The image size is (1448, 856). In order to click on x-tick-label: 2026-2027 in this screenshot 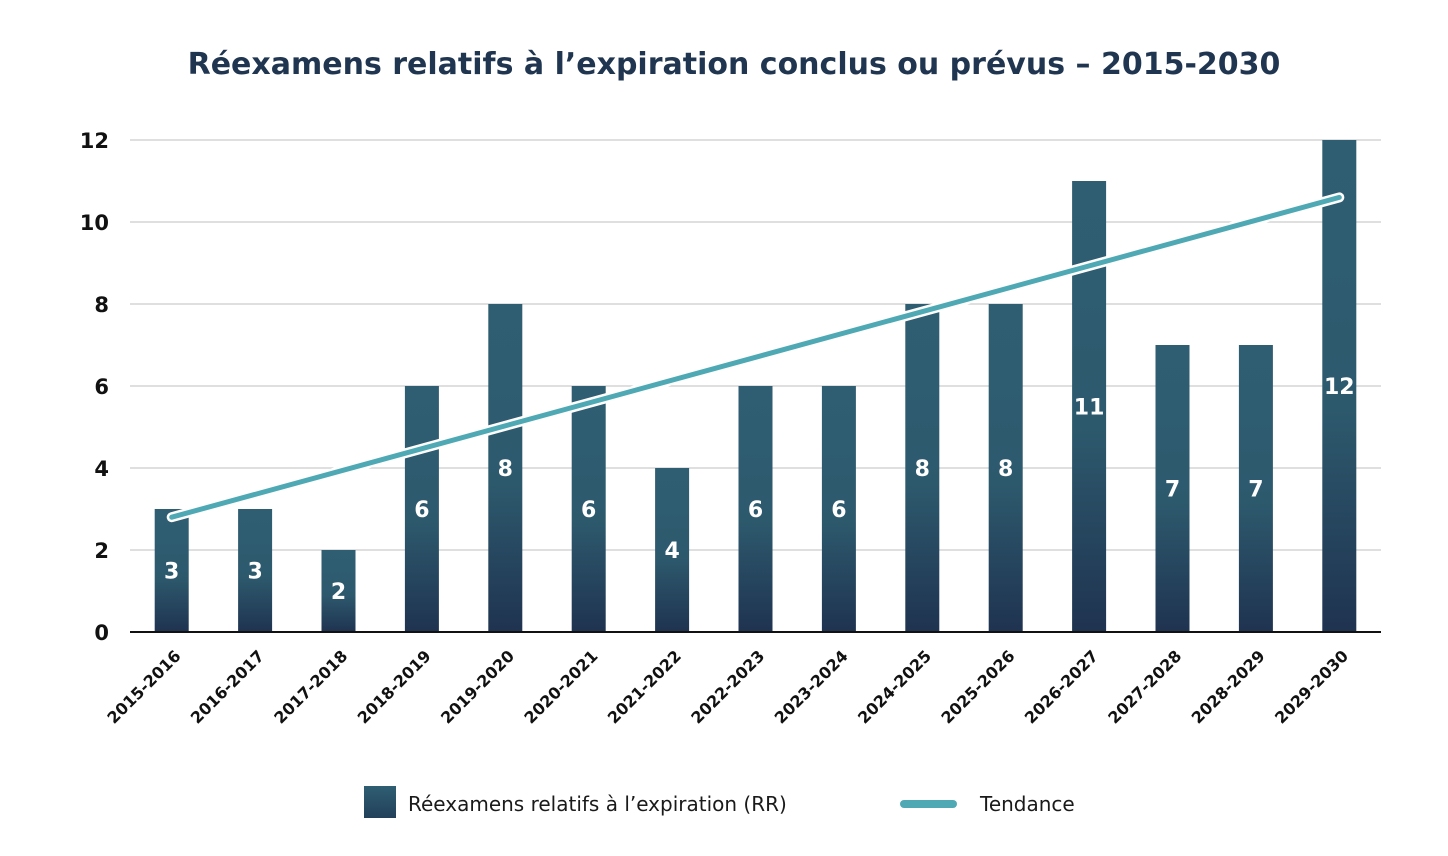, I will do `click(1061, 686)`.